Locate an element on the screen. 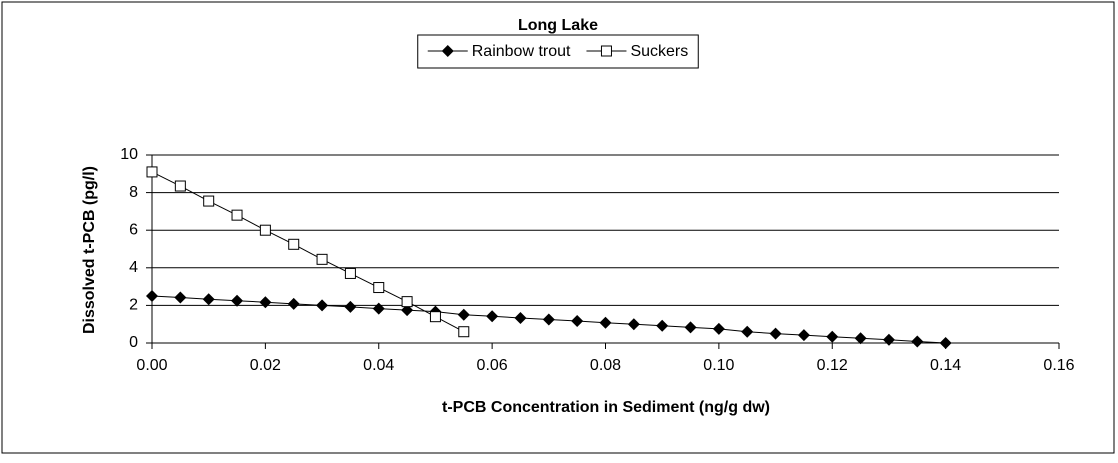 This screenshot has width=1118, height=463. x-tick-label: 0.06 is located at coordinates (492, 365).